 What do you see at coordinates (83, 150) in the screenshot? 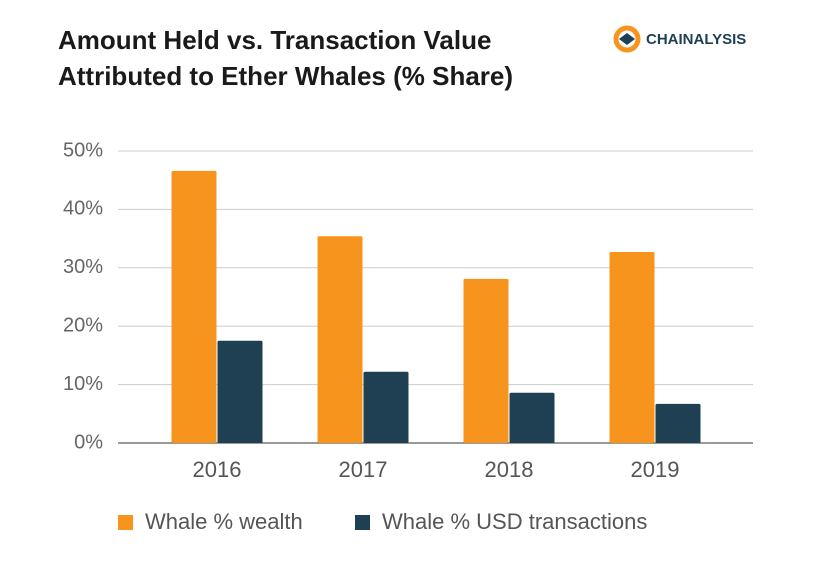
I see `y-tick-label: 50%` at bounding box center [83, 150].